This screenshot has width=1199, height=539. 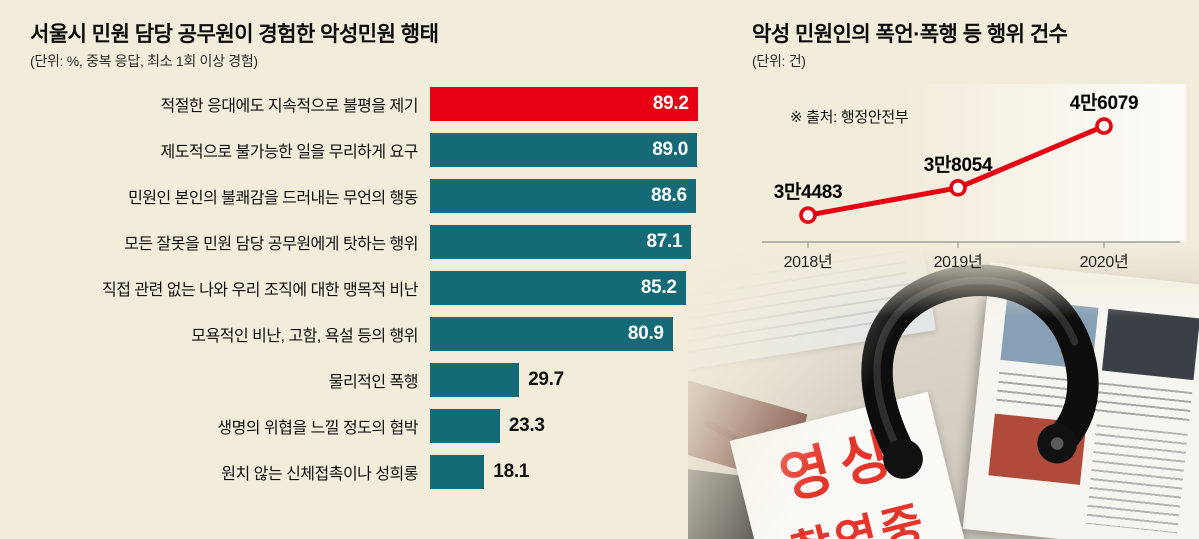 What do you see at coordinates (558, 288) in the screenshot?
I see `bar: 85.2` at bounding box center [558, 288].